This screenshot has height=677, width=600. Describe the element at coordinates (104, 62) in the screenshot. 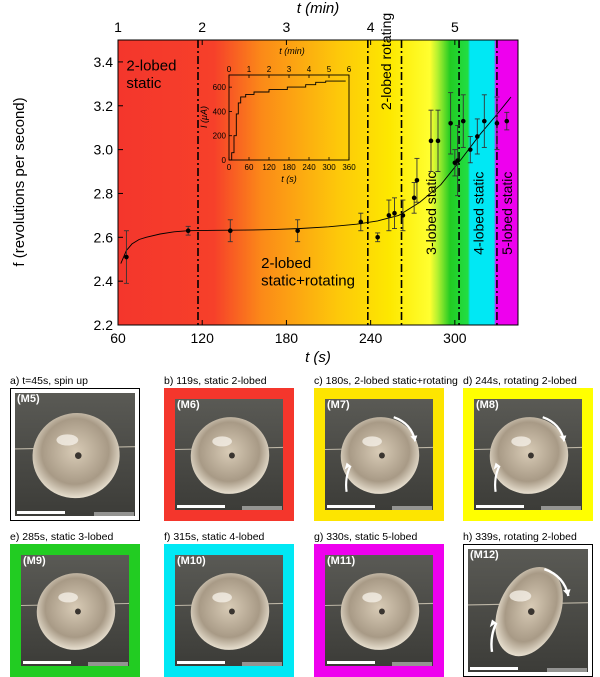

I see `y-tick-label: 3.4` at that location.